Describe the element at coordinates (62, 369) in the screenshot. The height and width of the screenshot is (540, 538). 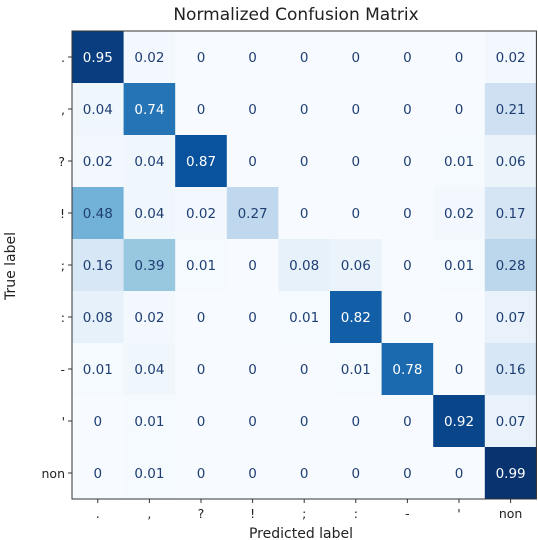
I see `y-tick-label-6: -` at that location.